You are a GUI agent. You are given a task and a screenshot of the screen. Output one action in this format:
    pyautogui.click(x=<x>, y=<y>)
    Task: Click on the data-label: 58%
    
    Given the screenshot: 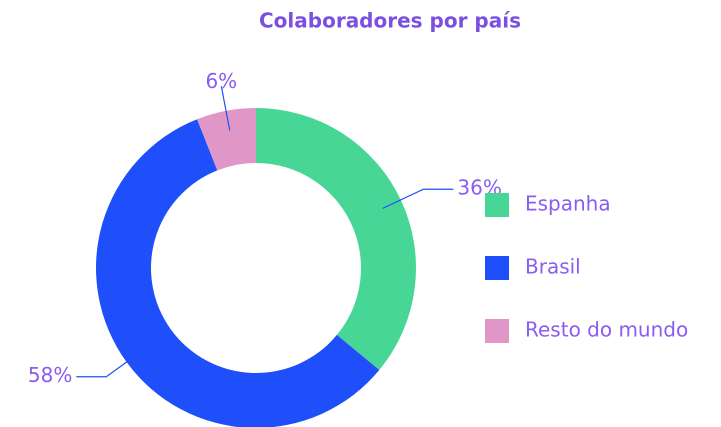 What is the action you would take?
    pyautogui.click(x=50, y=375)
    